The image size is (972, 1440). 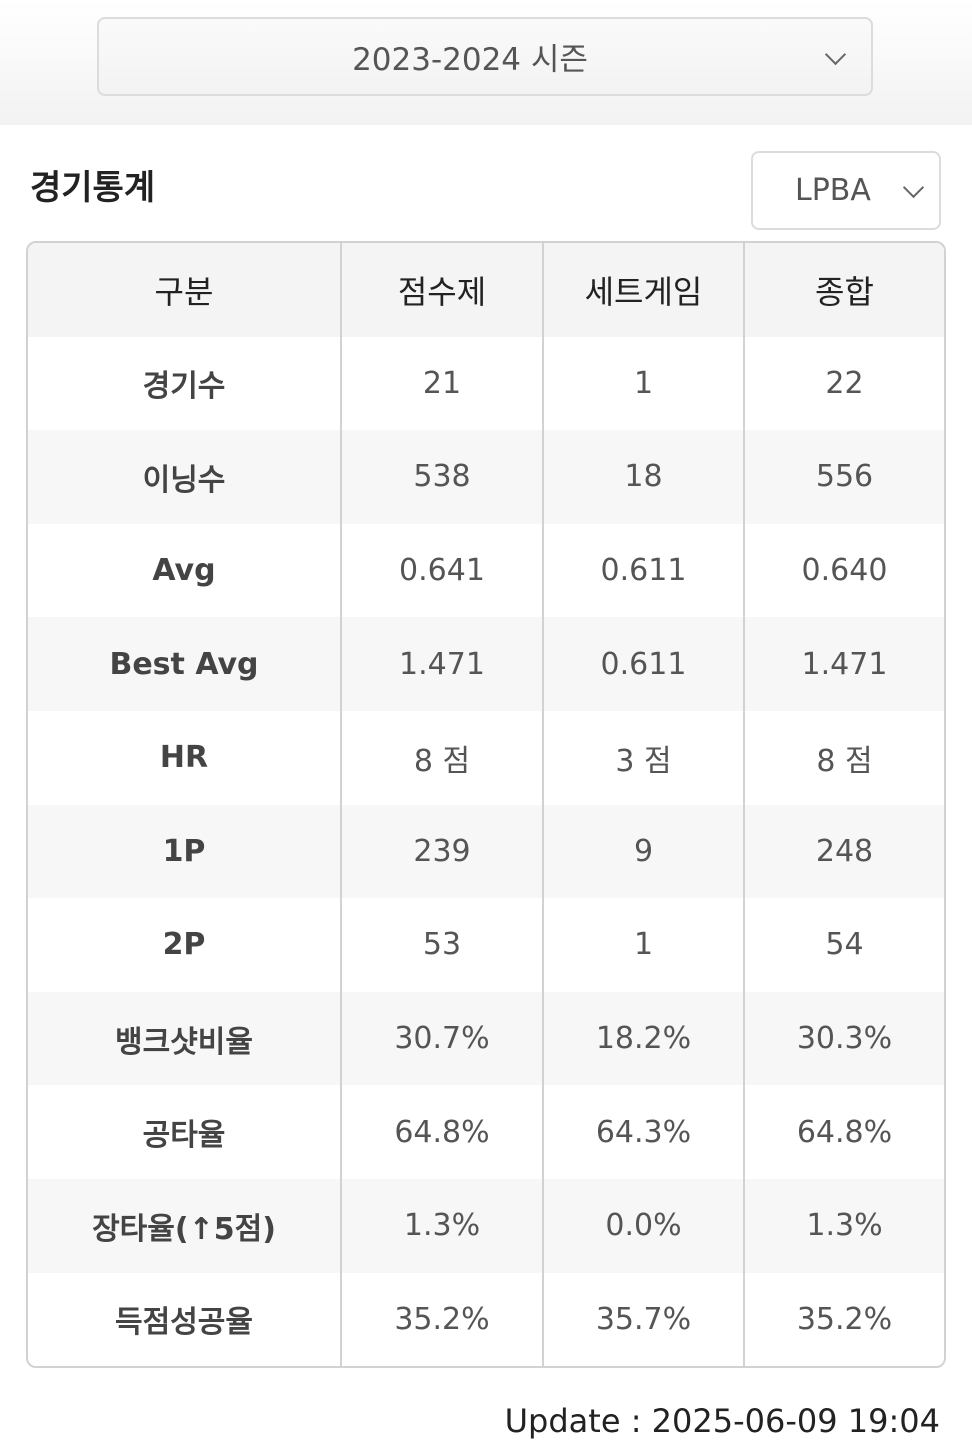 I want to click on cell-value: 9, so click(x=643, y=851).